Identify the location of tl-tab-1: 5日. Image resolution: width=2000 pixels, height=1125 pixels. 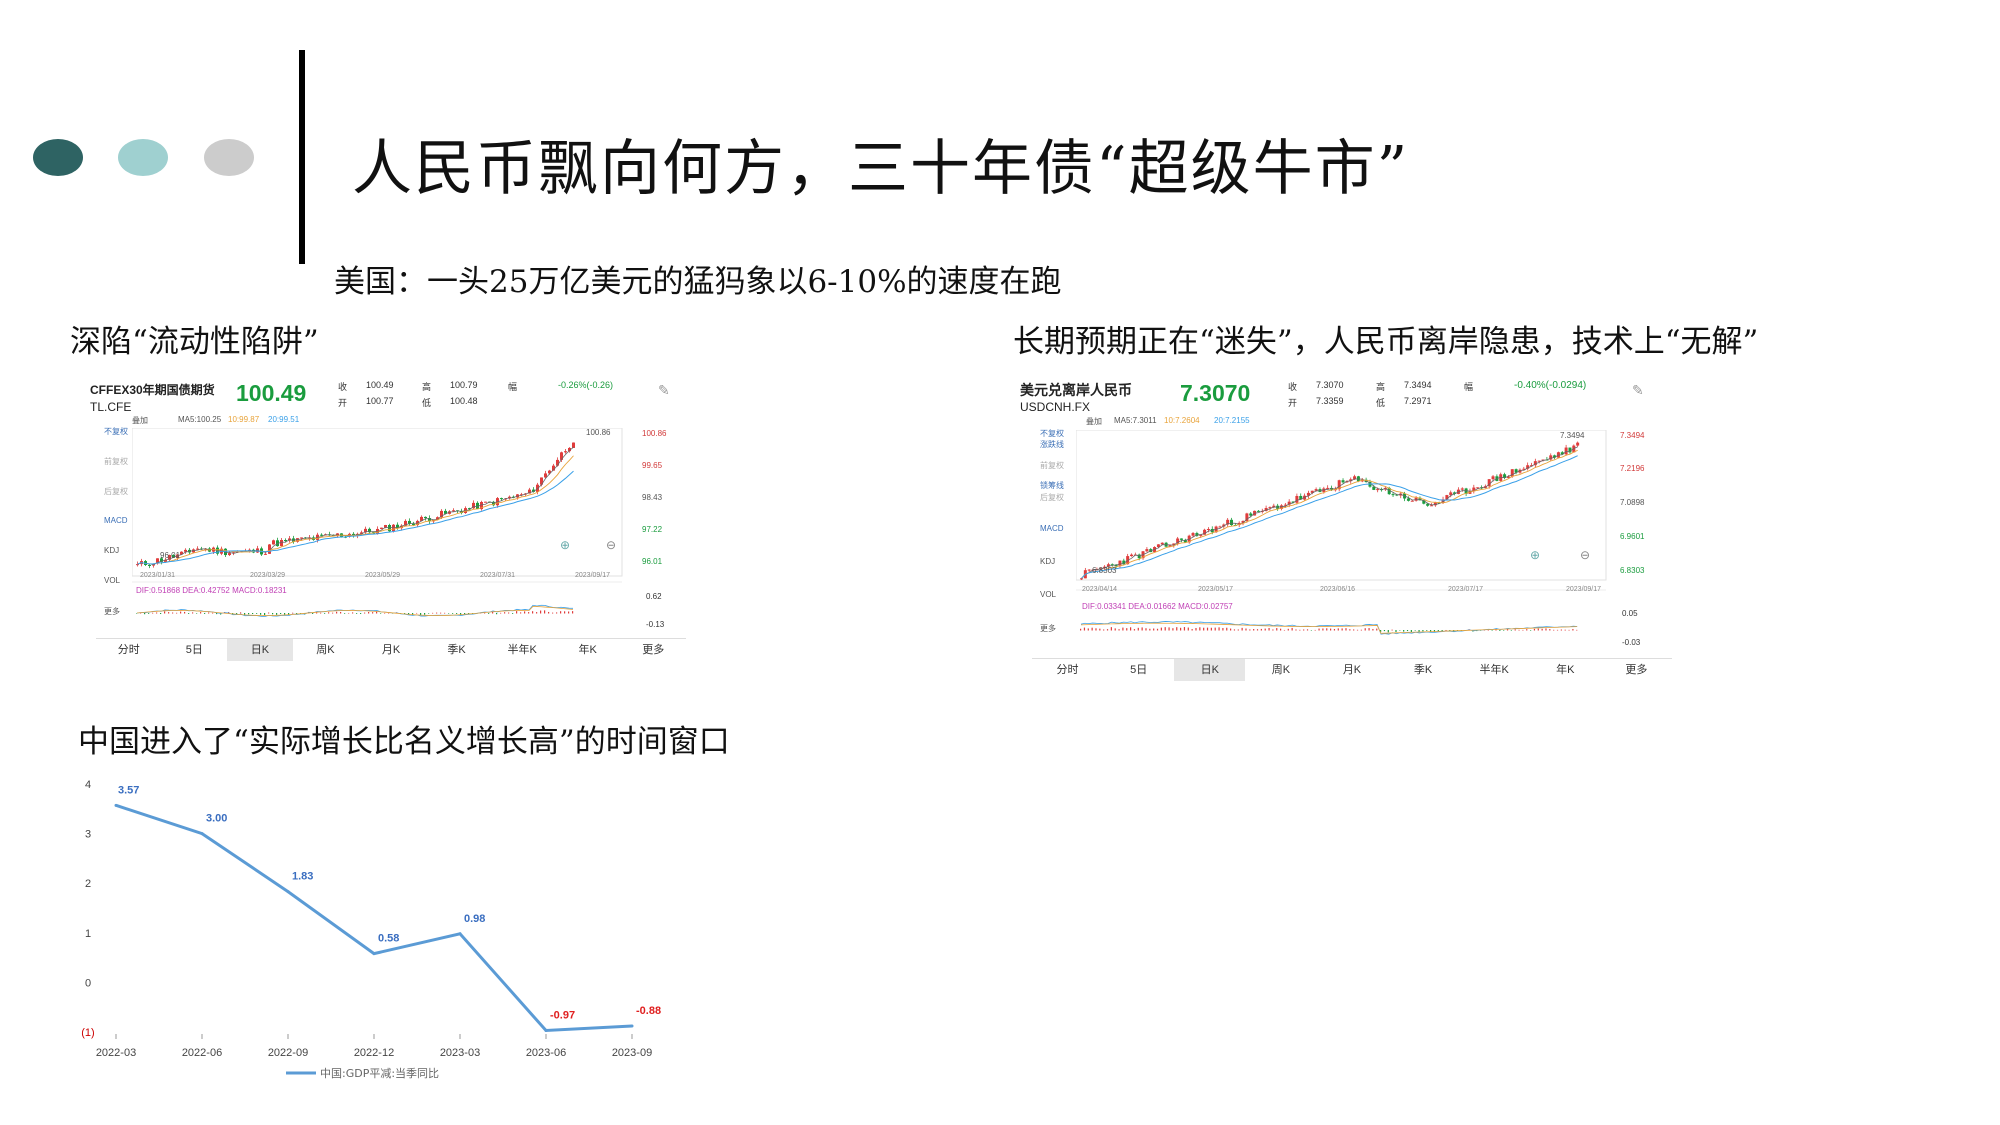
(194, 650).